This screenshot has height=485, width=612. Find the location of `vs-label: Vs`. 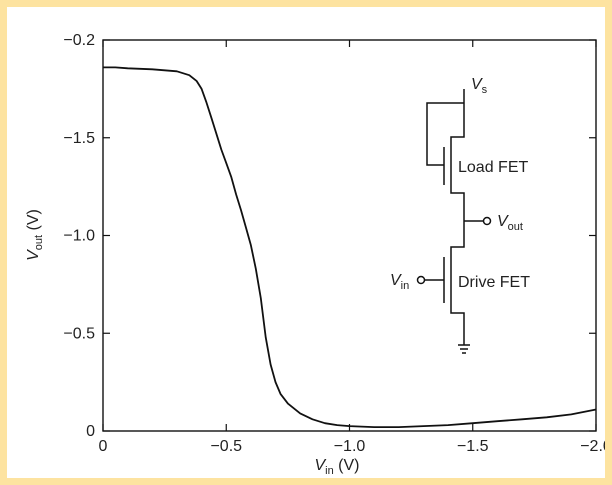

vs-label: Vs is located at coordinates (479, 86).